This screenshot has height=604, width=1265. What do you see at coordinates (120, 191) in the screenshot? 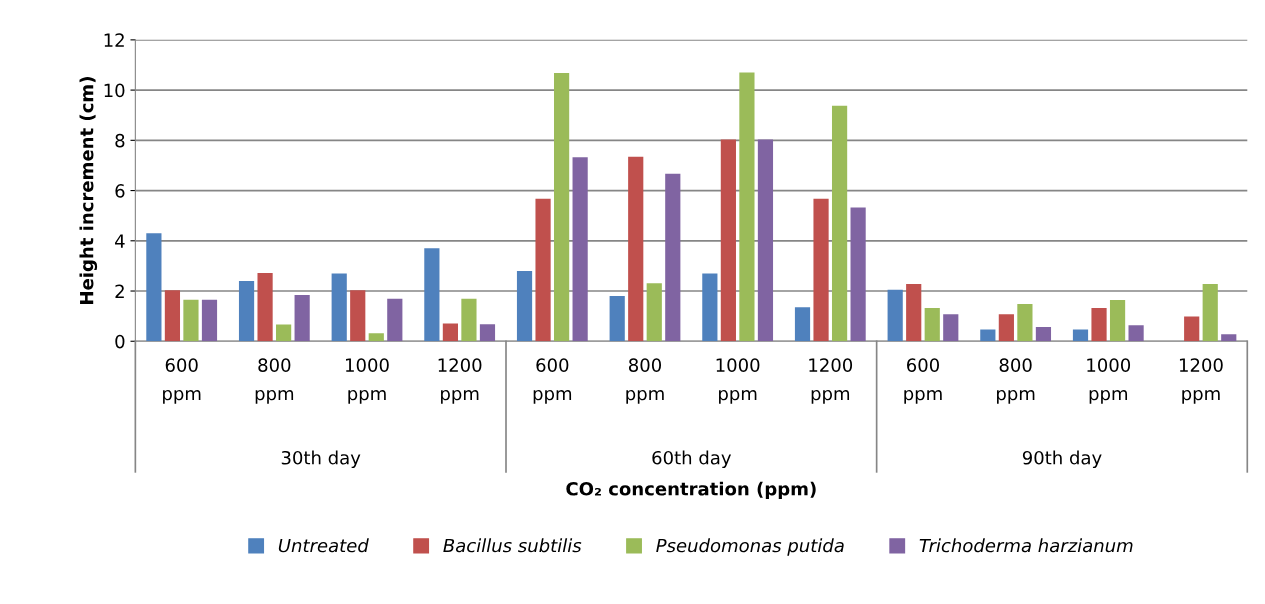
I see `y-tick-label: 6` at bounding box center [120, 191].